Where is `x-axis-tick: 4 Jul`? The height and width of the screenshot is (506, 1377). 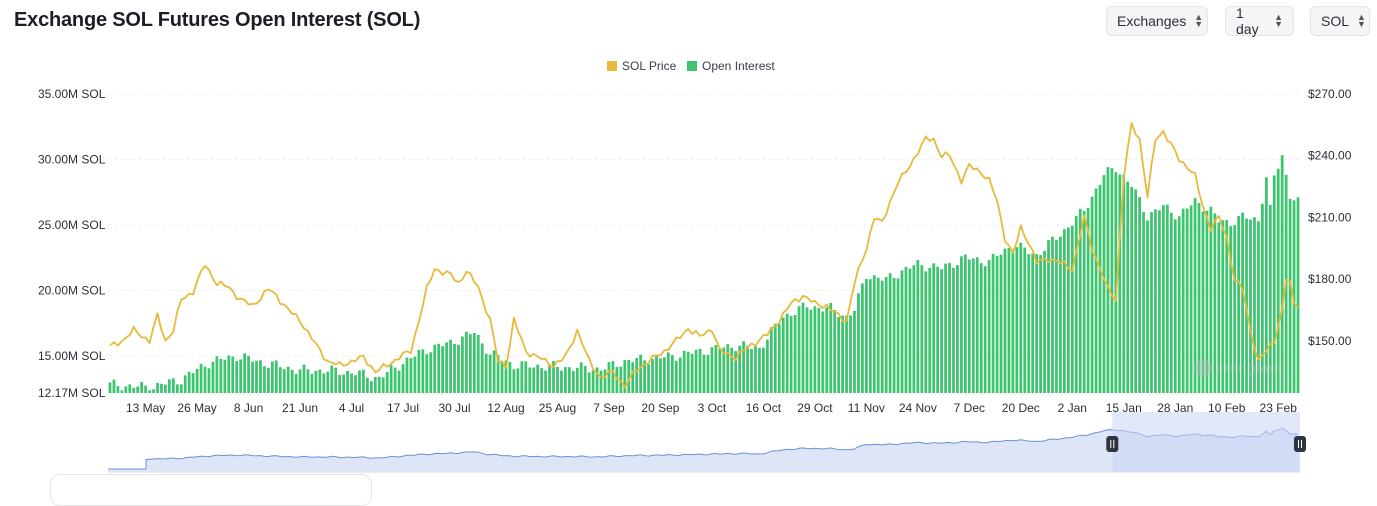 x-axis-tick: 4 Jul is located at coordinates (351, 408).